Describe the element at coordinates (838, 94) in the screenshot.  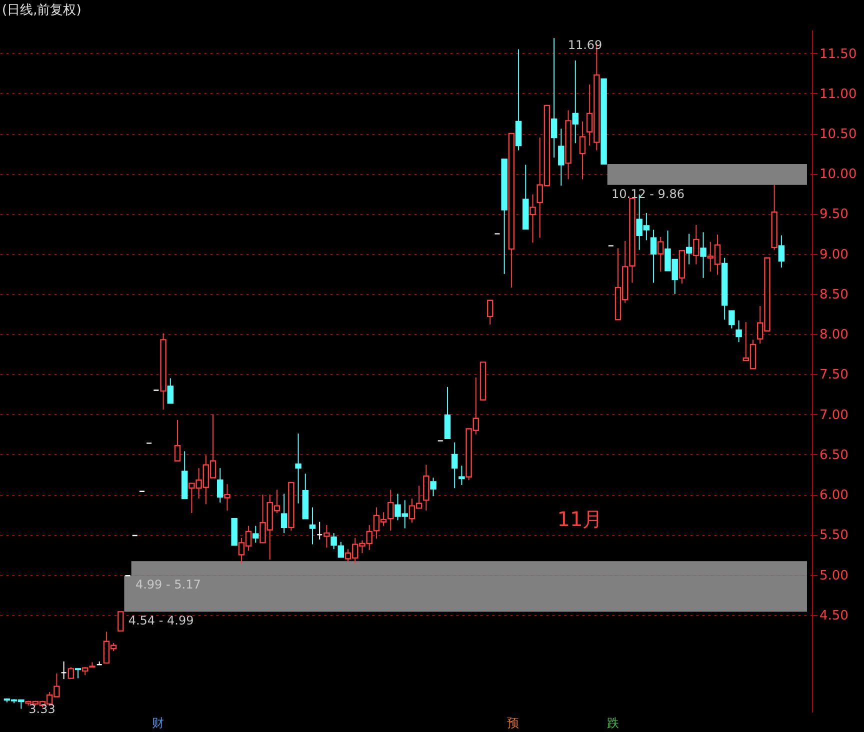
I see `y-tick-label: 11.00` at that location.